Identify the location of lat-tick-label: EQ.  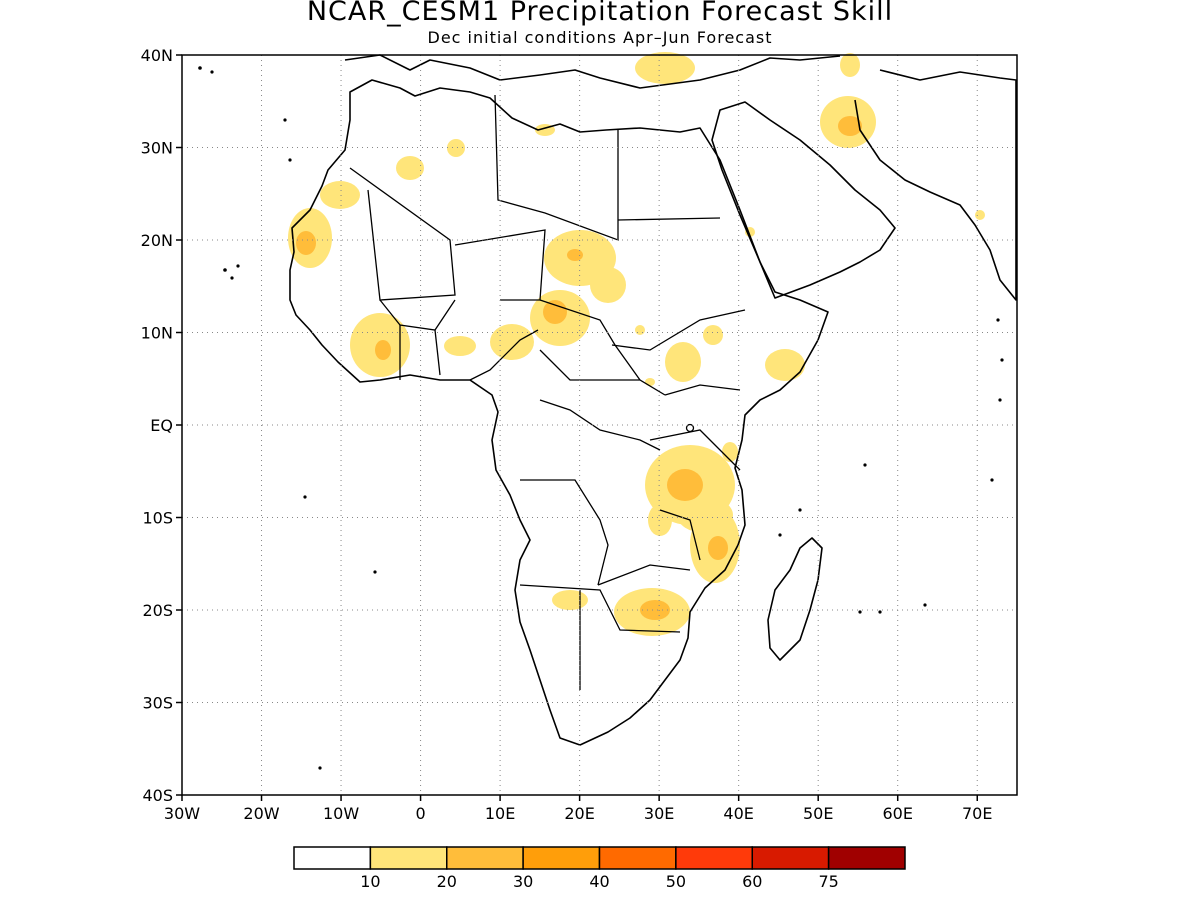
(161, 425).